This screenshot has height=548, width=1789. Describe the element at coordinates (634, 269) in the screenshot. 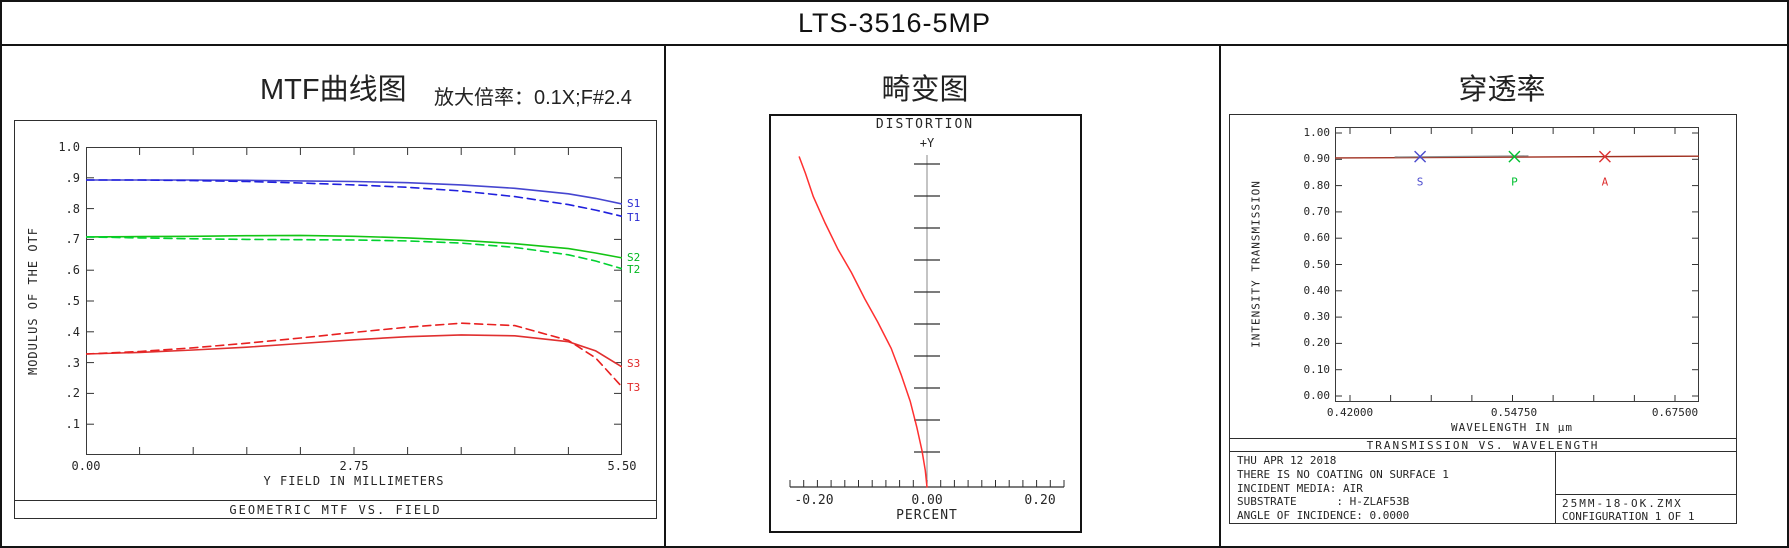

I see `mtf-series-label-T2: T2` at that location.